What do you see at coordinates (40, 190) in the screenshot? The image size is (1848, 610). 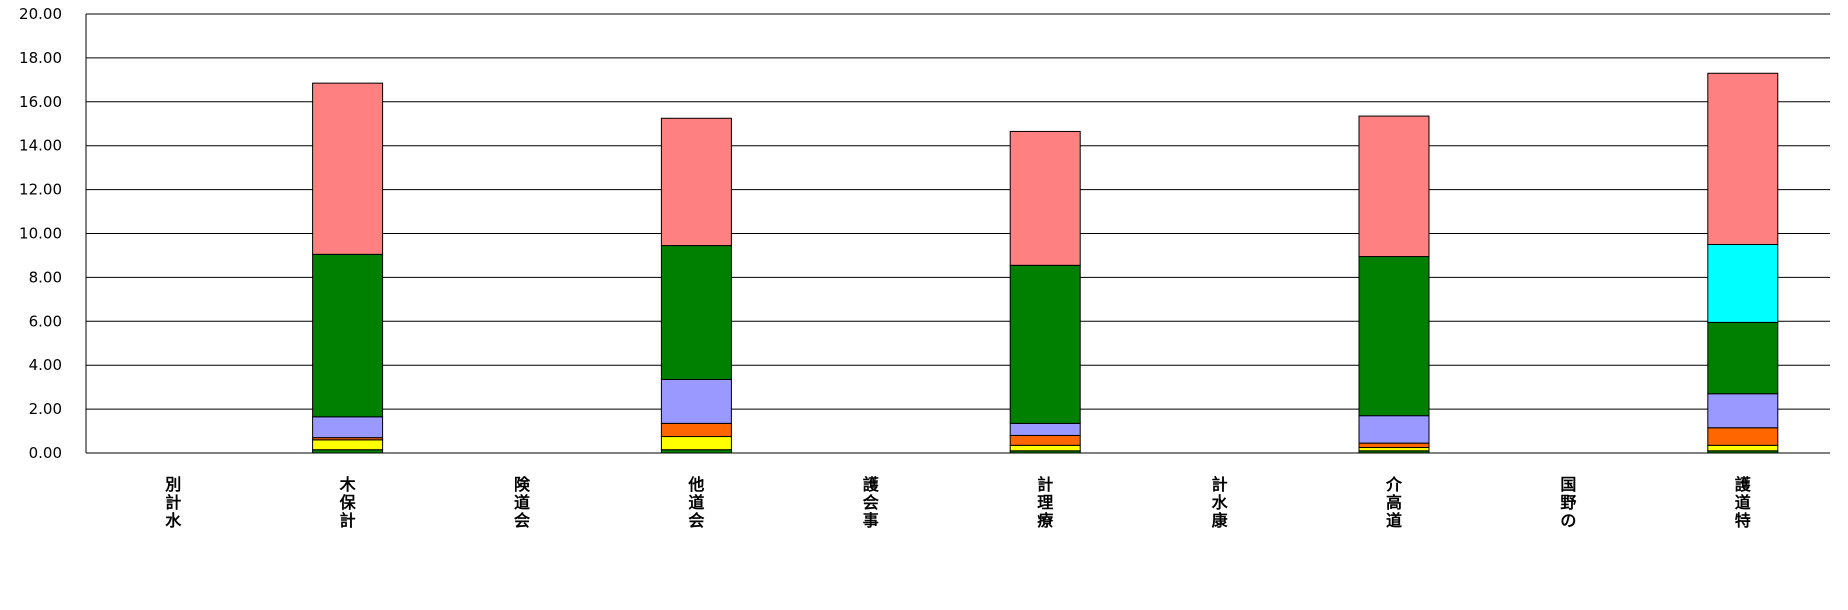 I see `y-tick-label: 12.00` at bounding box center [40, 190].